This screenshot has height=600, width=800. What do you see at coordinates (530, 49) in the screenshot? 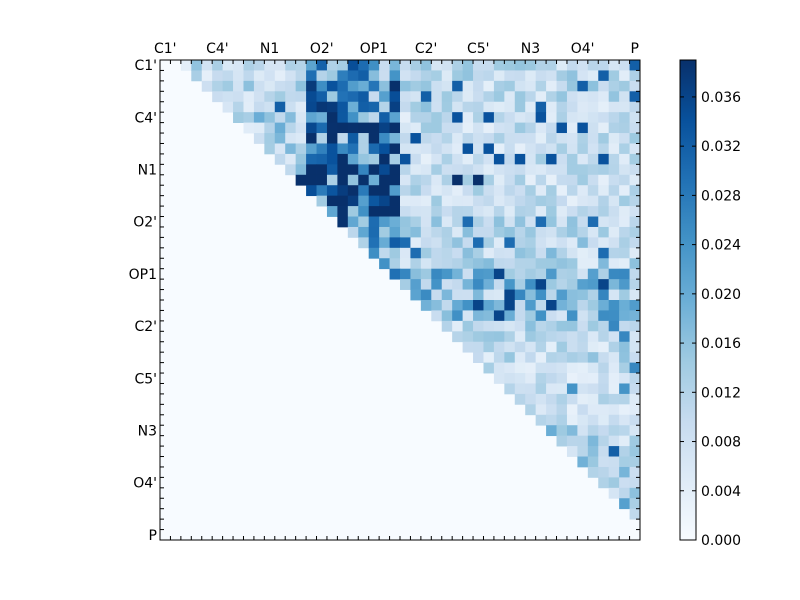
I see `x-tick-label: N3` at bounding box center [530, 49].